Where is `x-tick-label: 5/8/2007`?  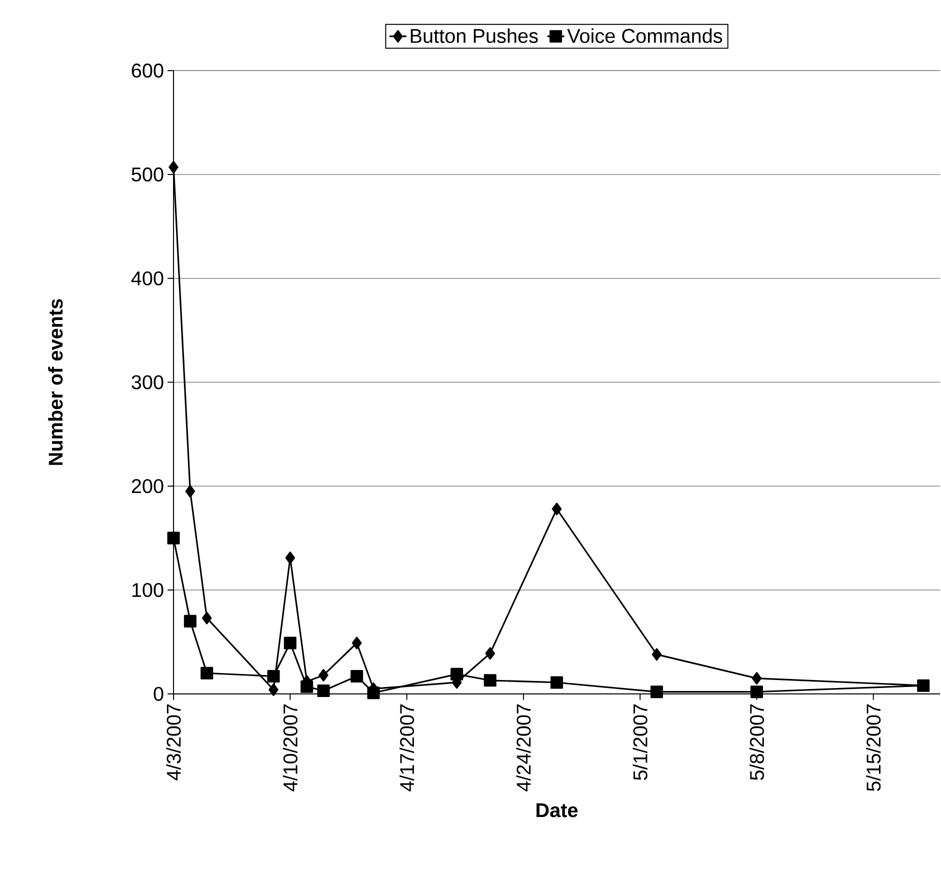
x-tick-label: 5/8/2007 is located at coordinates (756, 742).